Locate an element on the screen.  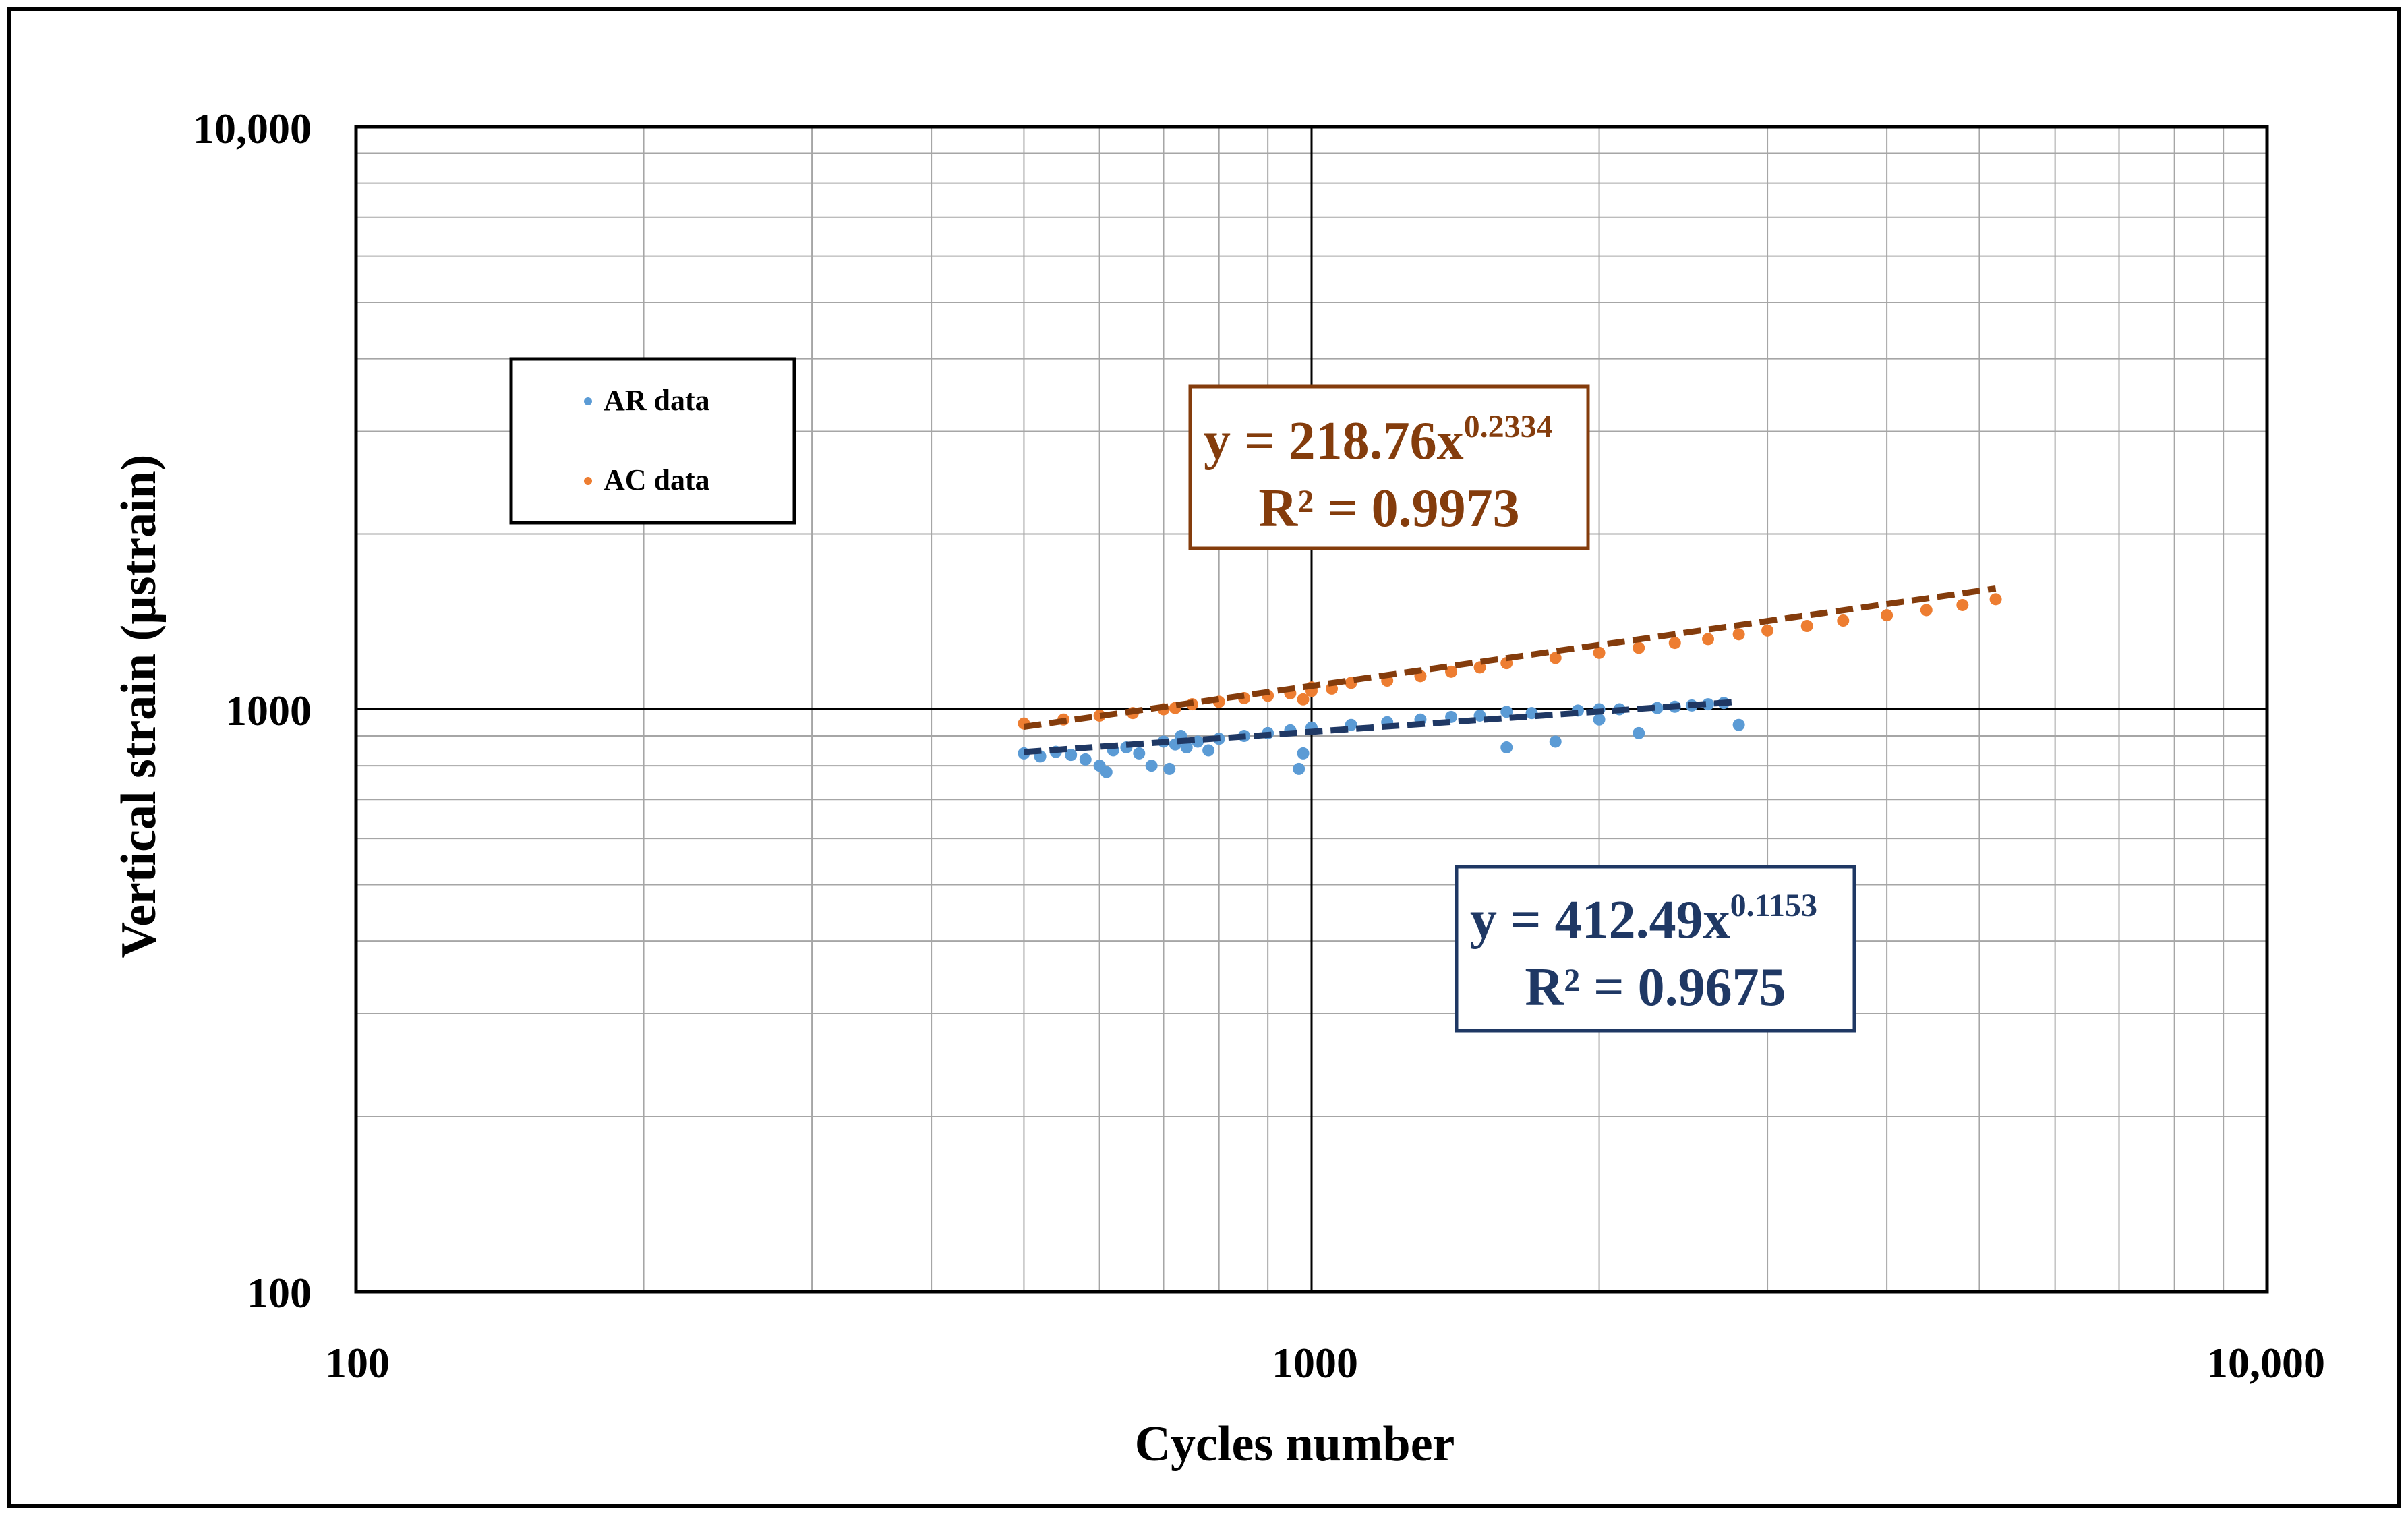
ac-equation-base: y = 218.76x is located at coordinates (1334, 441).